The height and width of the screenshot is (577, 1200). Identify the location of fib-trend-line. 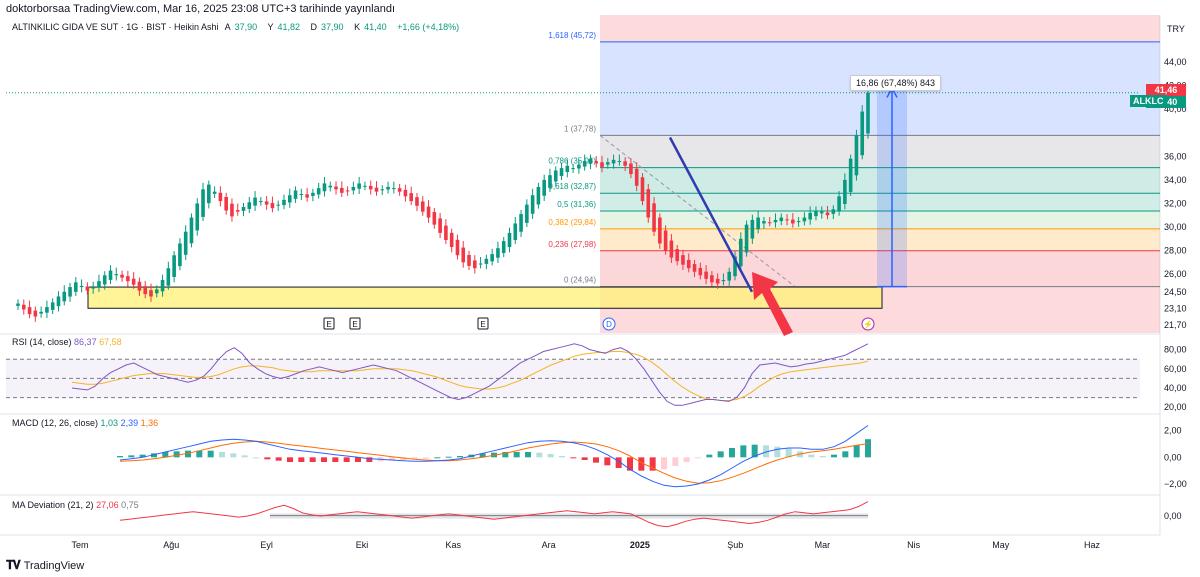
(697, 210).